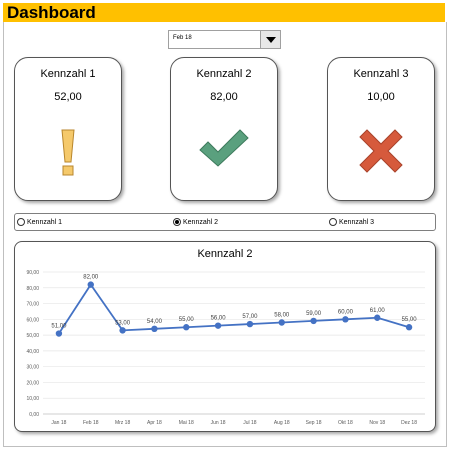 This screenshot has height=450, width=450. Describe the element at coordinates (32, 368) in the screenshot. I see `y-tick-label: 30,00` at that location.